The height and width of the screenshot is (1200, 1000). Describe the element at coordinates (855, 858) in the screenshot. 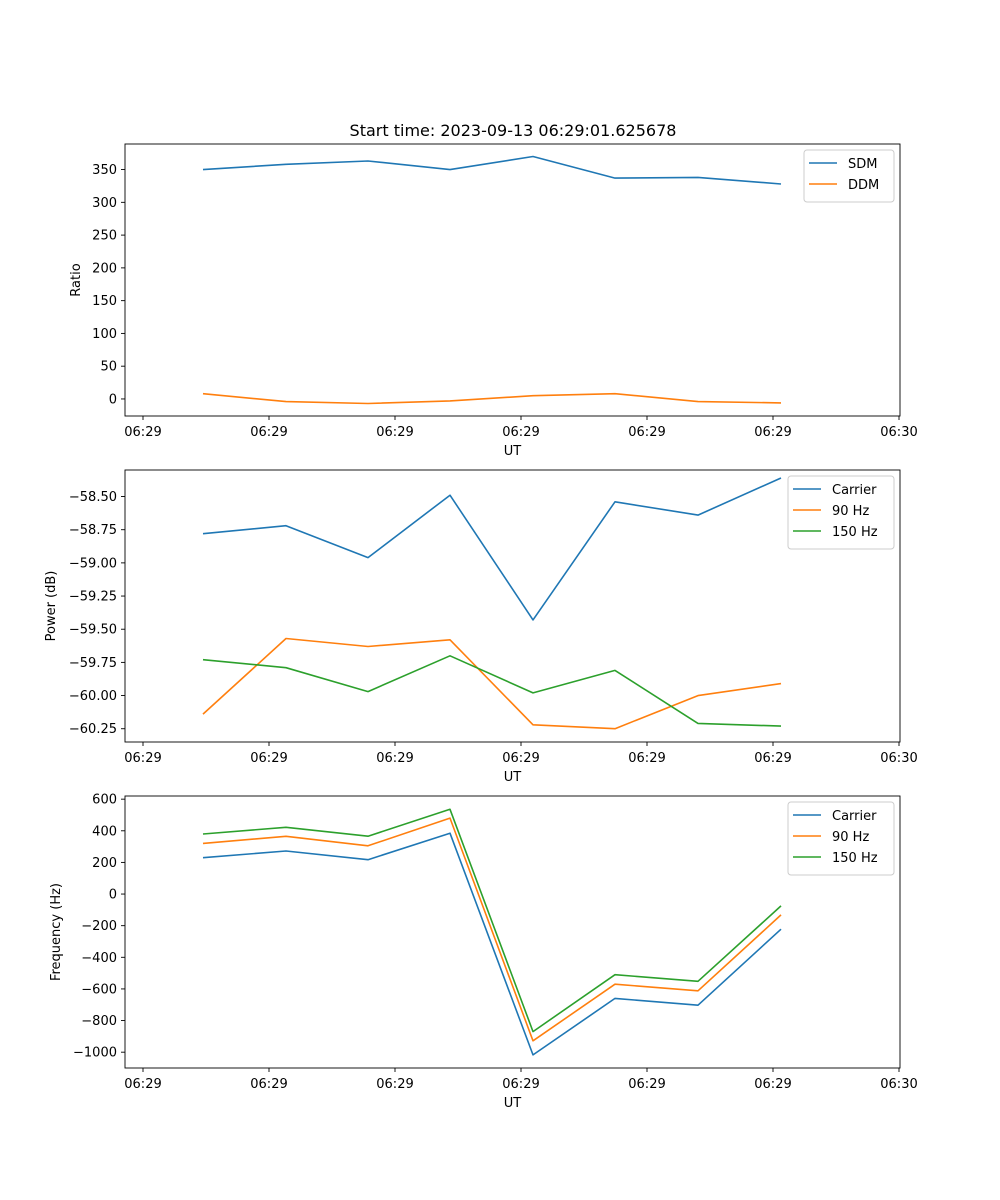

I see `frequency-legend-label-150-hz: 150 Hz` at that location.